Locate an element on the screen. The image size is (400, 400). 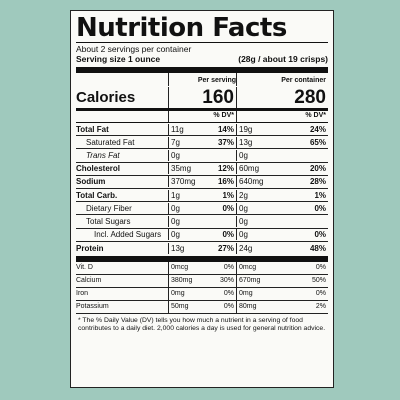
nutrient-name: Dietary Fiber is located at coordinates (109, 208).